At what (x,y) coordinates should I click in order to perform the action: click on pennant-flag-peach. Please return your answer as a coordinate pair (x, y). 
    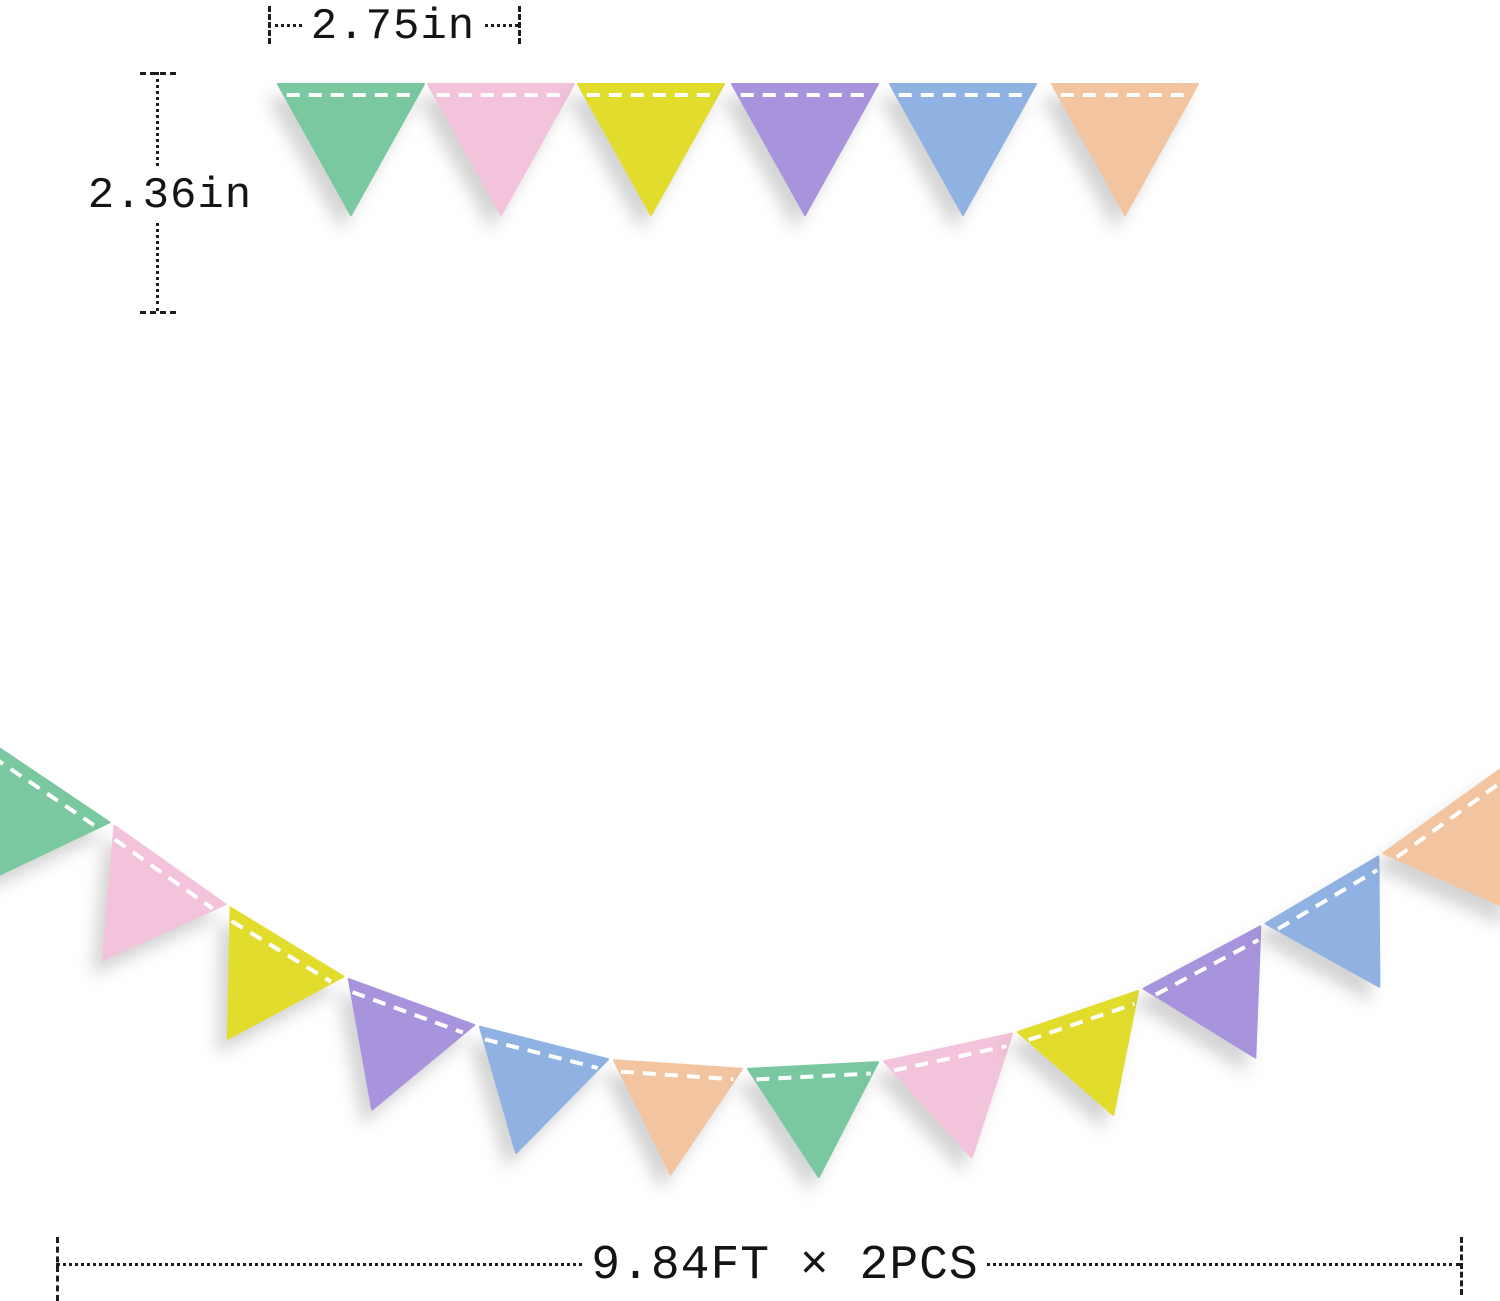
    Looking at the image, I should click on (1125, 149).